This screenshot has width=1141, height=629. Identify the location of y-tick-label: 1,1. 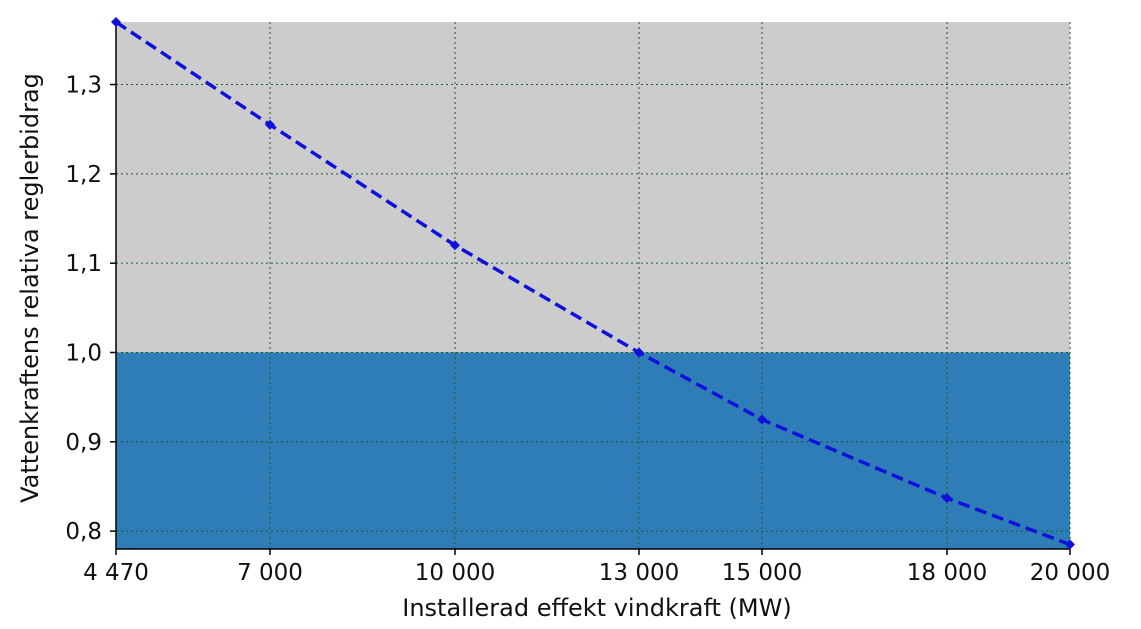
(83, 264).